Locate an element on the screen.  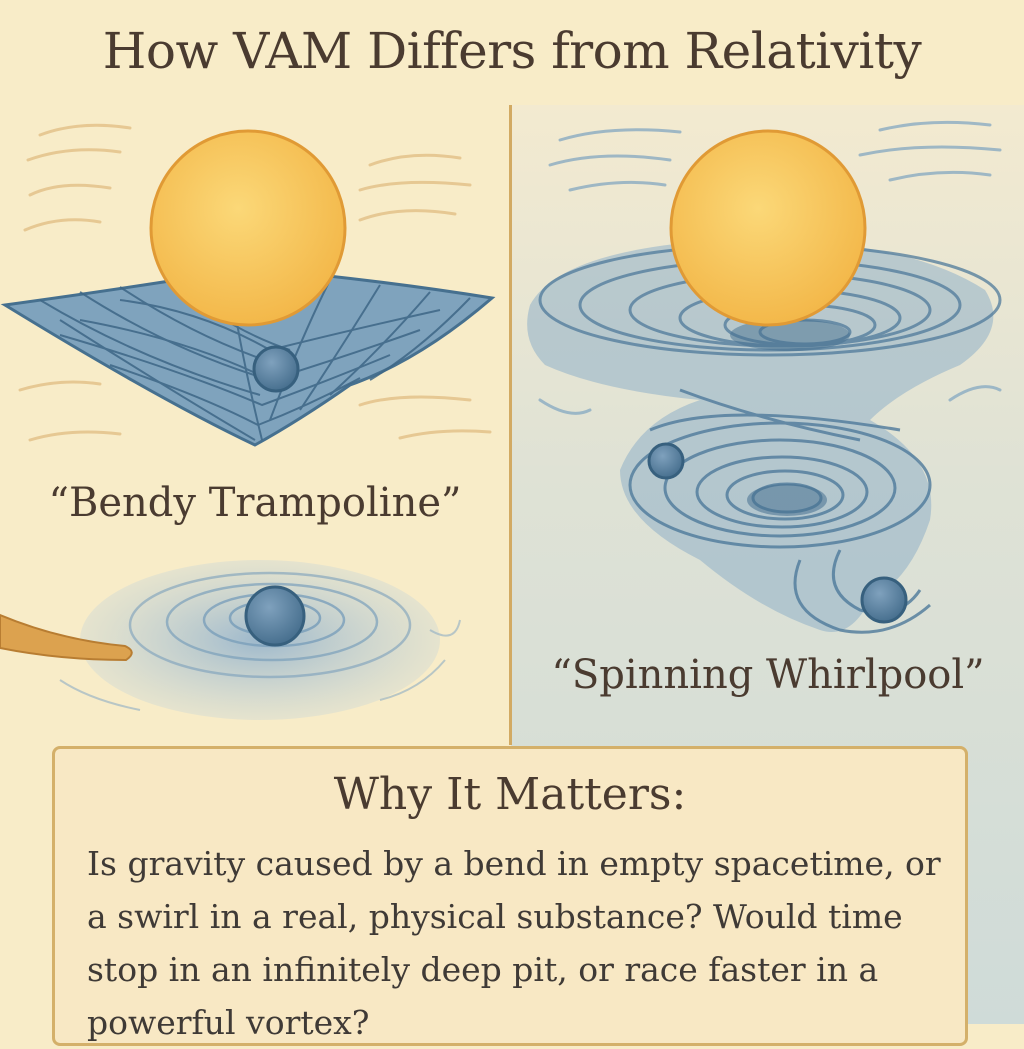
right-wind-lines is located at coordinates (770, 267).